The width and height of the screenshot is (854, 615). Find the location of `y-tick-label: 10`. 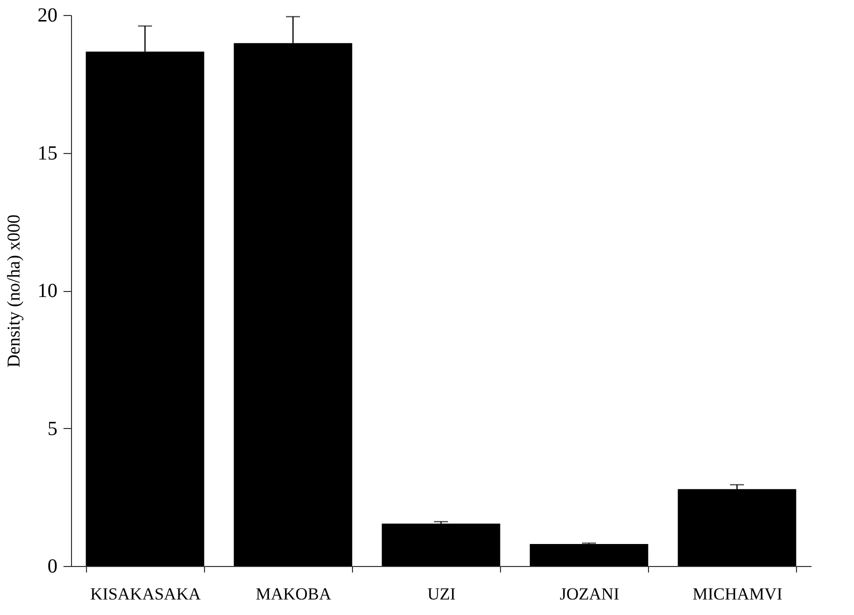

y-tick-label: 10 is located at coordinates (48, 291).